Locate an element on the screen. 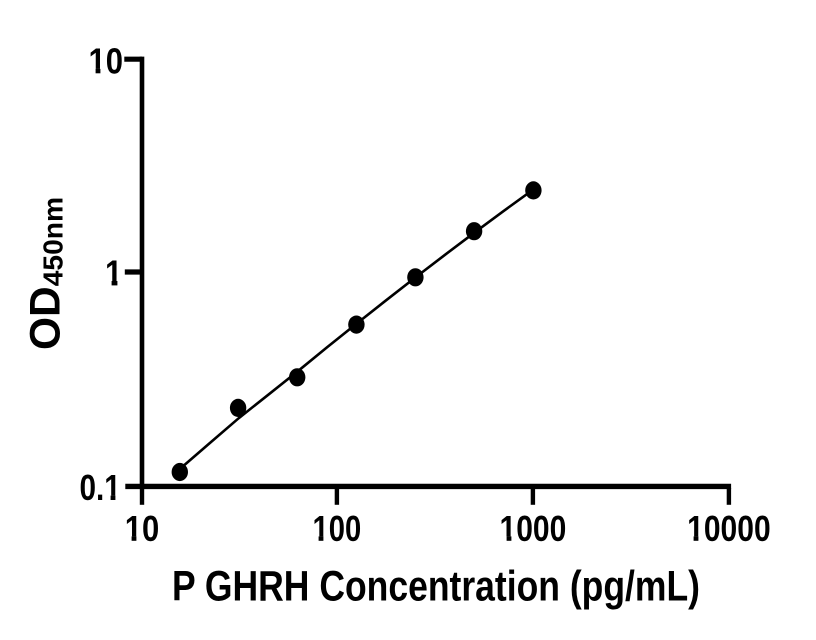  svg-text: 1000 is located at coordinates (533, 528).